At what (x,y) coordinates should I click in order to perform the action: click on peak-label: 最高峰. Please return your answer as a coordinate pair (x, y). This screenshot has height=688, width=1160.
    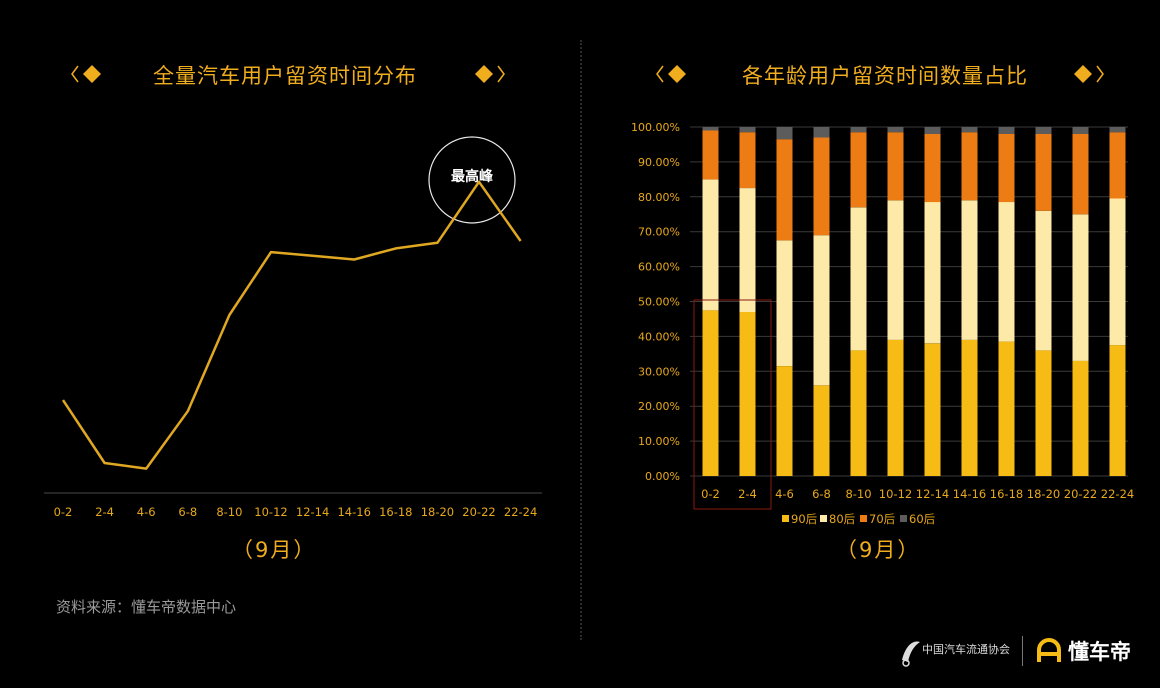
    Looking at the image, I should click on (472, 176).